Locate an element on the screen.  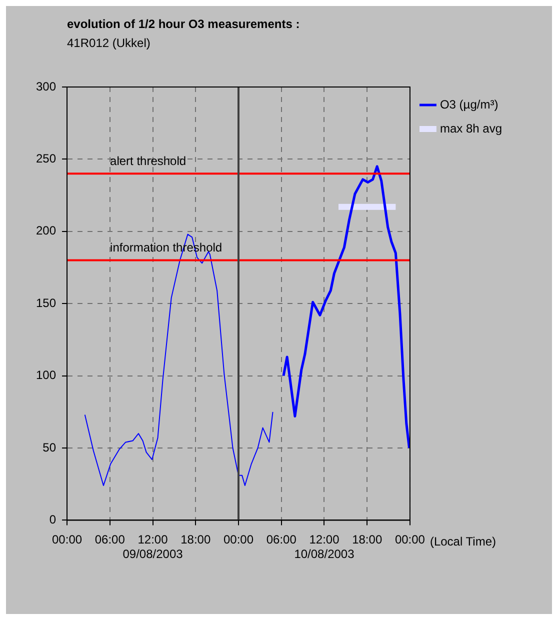
x-axis-title: (Local Time) is located at coordinates (463, 541).